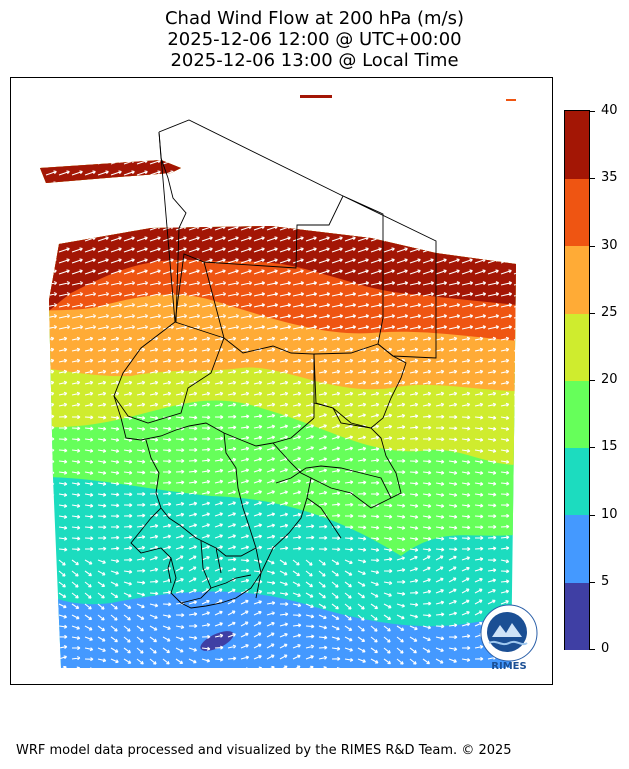  What do you see at coordinates (509, 637) in the screenshot?
I see `rimes-logo: RIMES` at bounding box center [509, 637].